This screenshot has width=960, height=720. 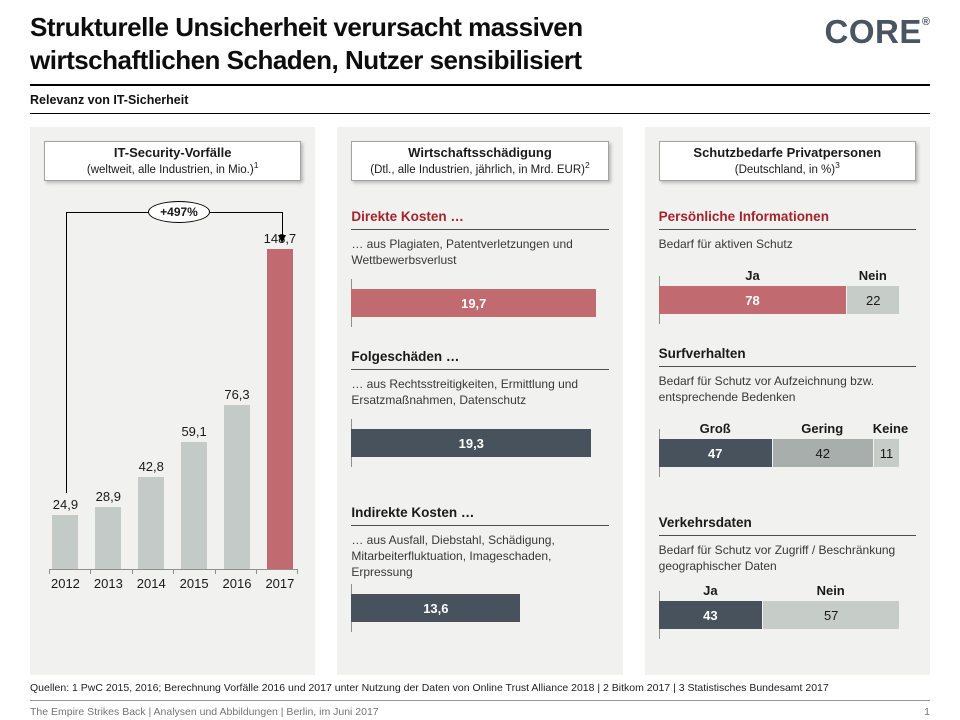 What do you see at coordinates (108, 497) in the screenshot?
I see `bar-value-label: 28,9` at bounding box center [108, 497].